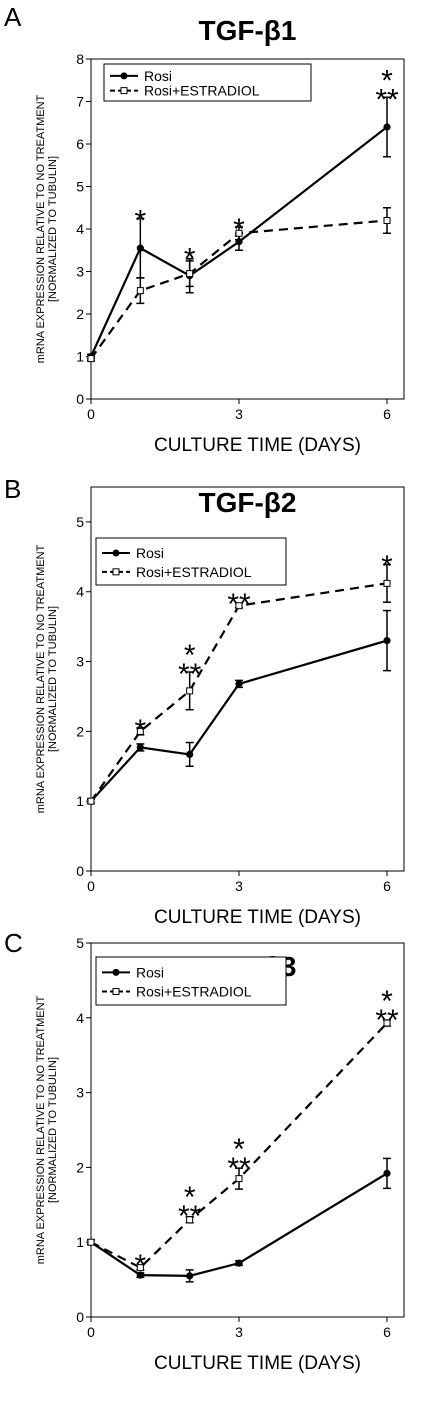  What do you see at coordinates (80, 144) in the screenshot?
I see `y-tick-label: 6` at bounding box center [80, 144].